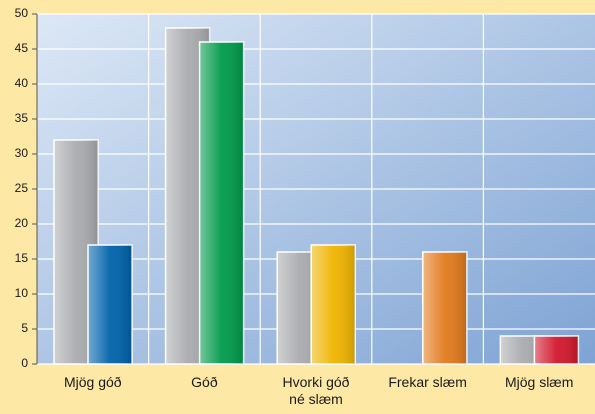  Describe the element at coordinates (24, 363) in the screenshot. I see `y-tick-label: 0` at that location.